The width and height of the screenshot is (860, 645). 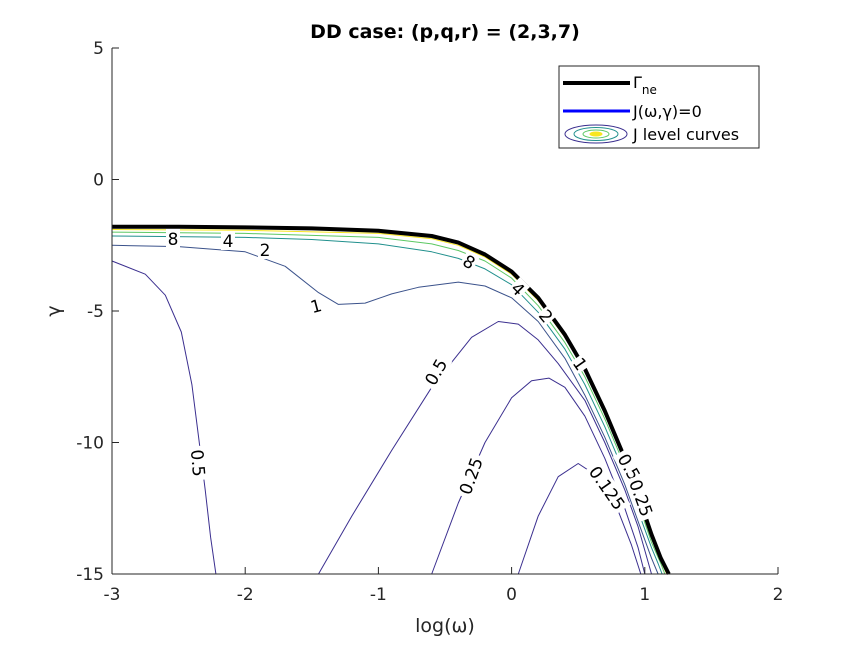 I want to click on contour-label-0-5: 0.5, so click(x=197, y=463).